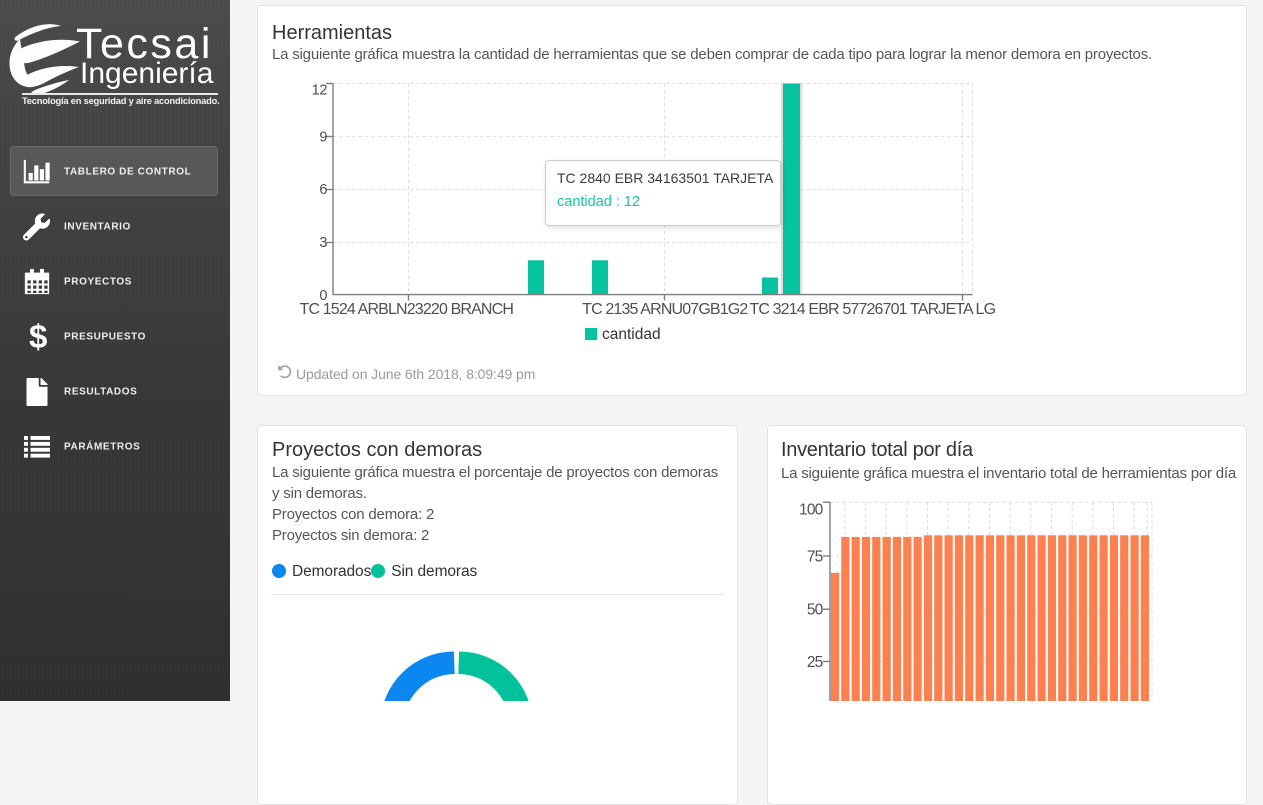 This screenshot has width=1263, height=805. Describe the element at coordinates (815, 662) in the screenshot. I see `svg-text: 25` at that location.